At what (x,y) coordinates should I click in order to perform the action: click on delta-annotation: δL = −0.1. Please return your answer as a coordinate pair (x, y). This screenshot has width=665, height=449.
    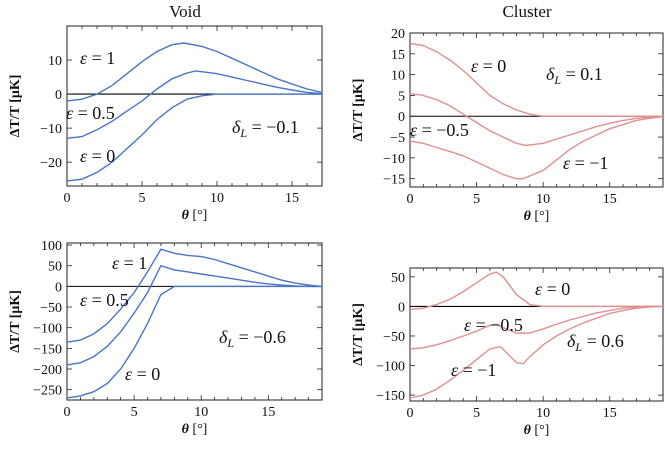
    Looking at the image, I should click on (265, 128).